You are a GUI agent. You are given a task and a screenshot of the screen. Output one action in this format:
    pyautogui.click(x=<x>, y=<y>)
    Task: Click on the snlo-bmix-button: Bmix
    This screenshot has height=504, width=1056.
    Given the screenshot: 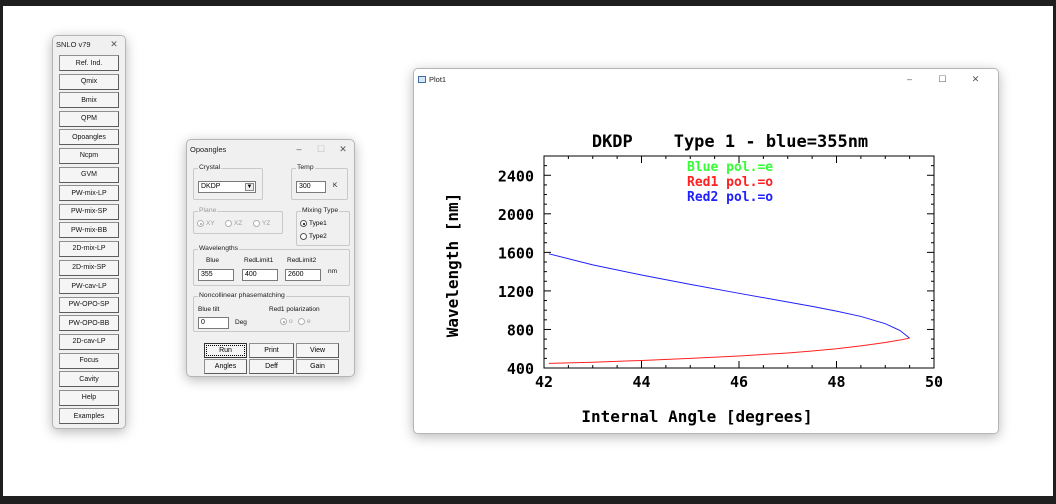 What is the action you would take?
    pyautogui.click(x=89, y=100)
    